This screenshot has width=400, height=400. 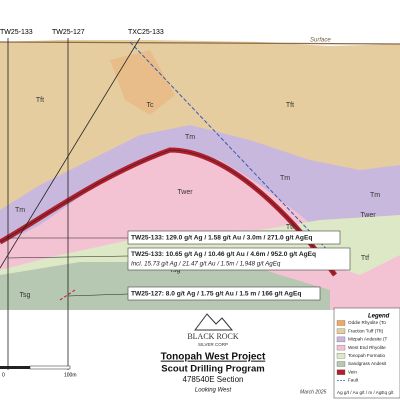 I want to click on legend-label: Tonopah Formatio, so click(x=366, y=355).